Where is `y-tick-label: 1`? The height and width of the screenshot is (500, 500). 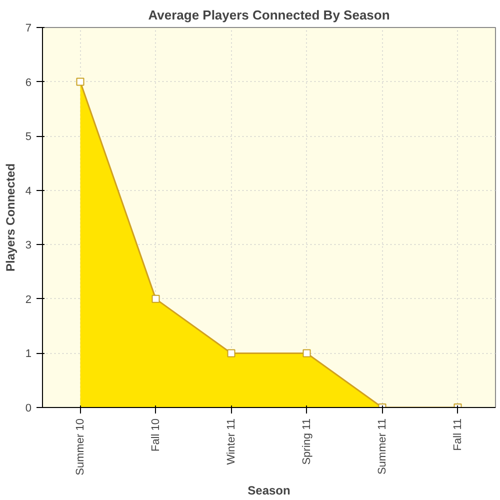
y-tick-label: 1 is located at coordinates (28, 354).